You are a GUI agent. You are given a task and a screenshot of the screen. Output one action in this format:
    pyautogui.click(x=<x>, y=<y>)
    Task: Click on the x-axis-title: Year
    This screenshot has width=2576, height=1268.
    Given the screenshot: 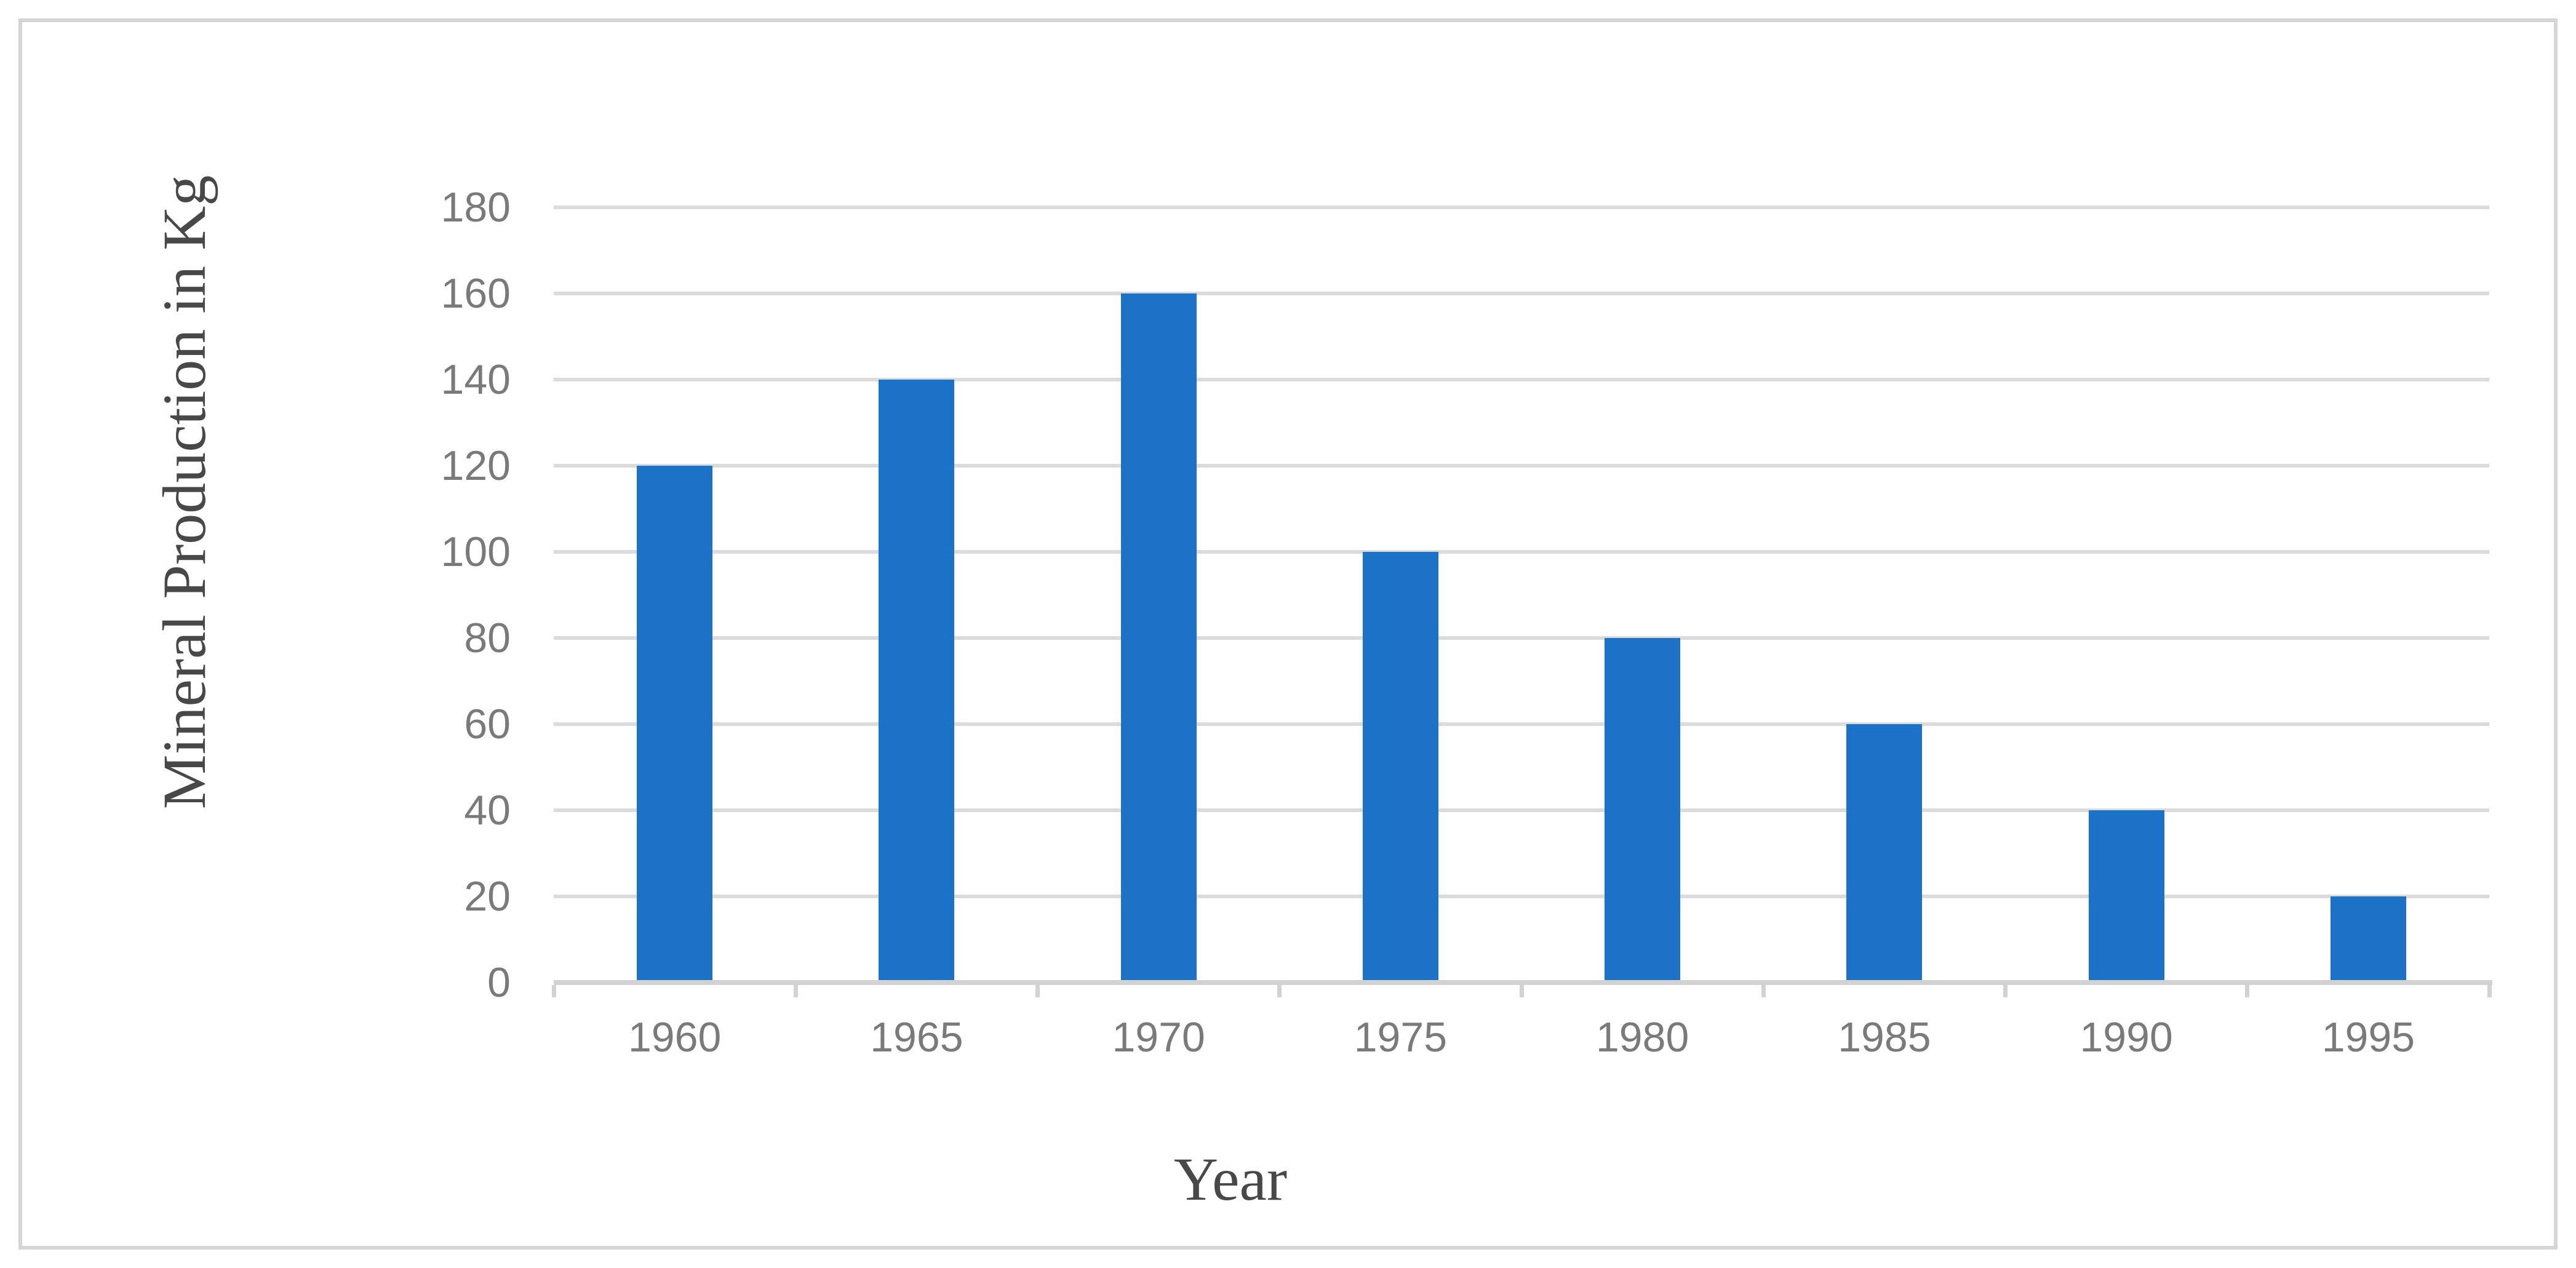 What is the action you would take?
    pyautogui.click(x=1230, y=1179)
    